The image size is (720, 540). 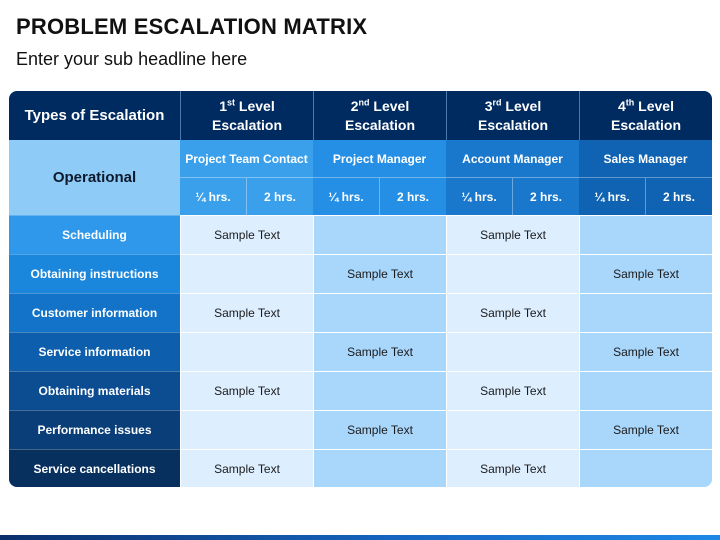 I want to click on level-1-suffix: st, so click(x=231, y=101).